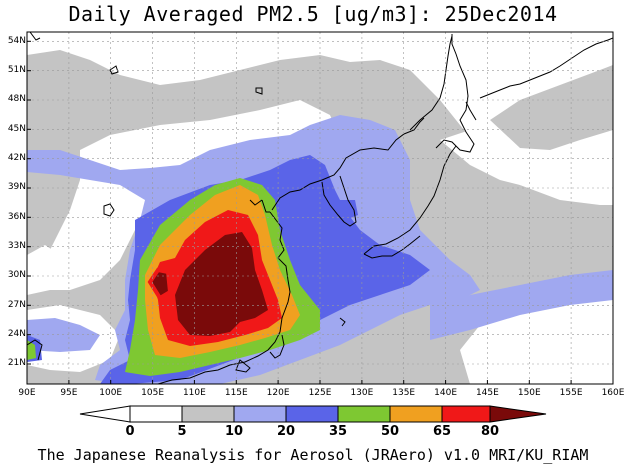  I want to click on lat-label: 45N, so click(16, 129).